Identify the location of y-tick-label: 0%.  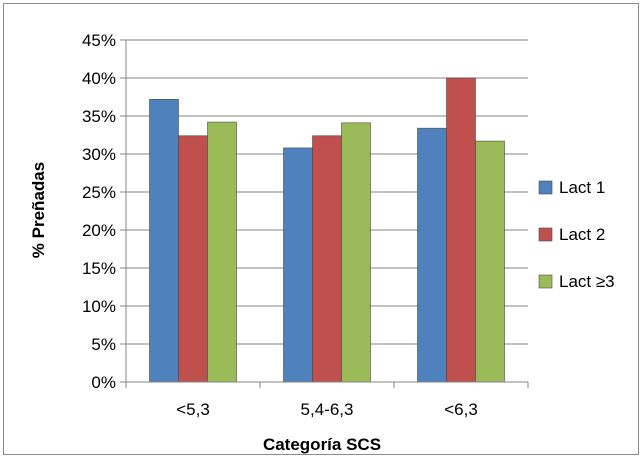
(103, 382).